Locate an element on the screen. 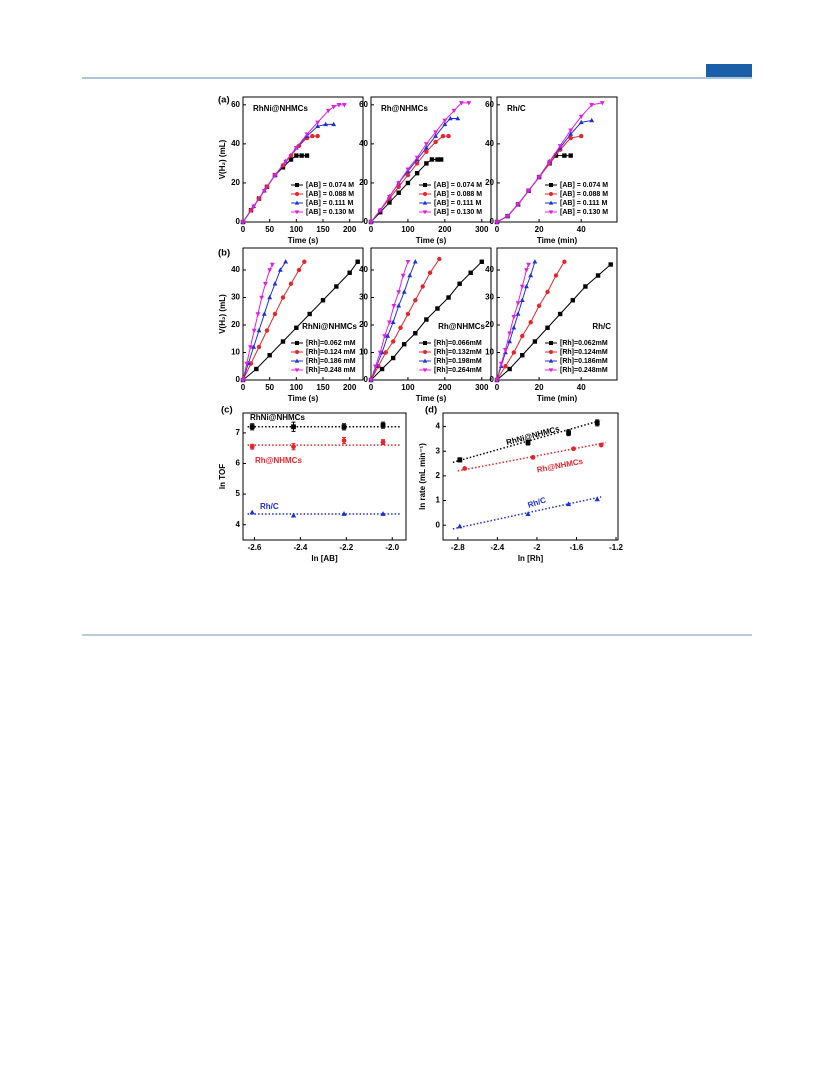 Image resolution: width=833 pixels, height=1091 pixels. legend-label: [Rh]=0.124mM is located at coordinates (584, 352).